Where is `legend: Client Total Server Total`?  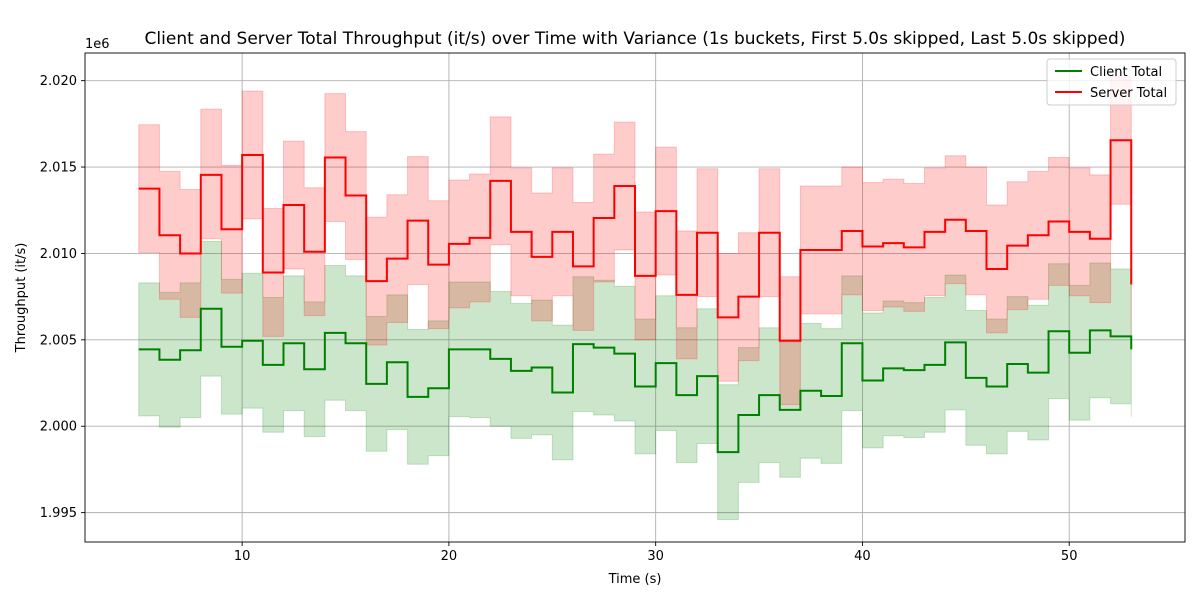
legend: Client Total Server Total is located at coordinates (1111, 82).